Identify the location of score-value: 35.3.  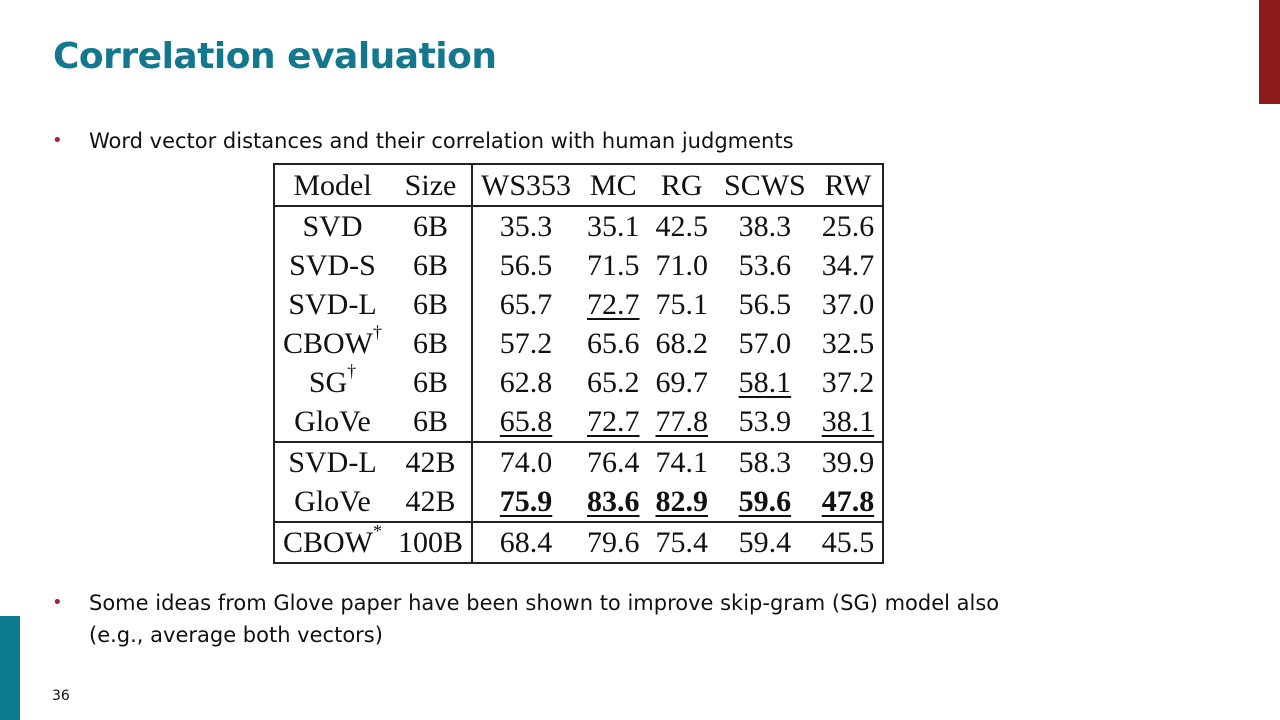
(526, 226).